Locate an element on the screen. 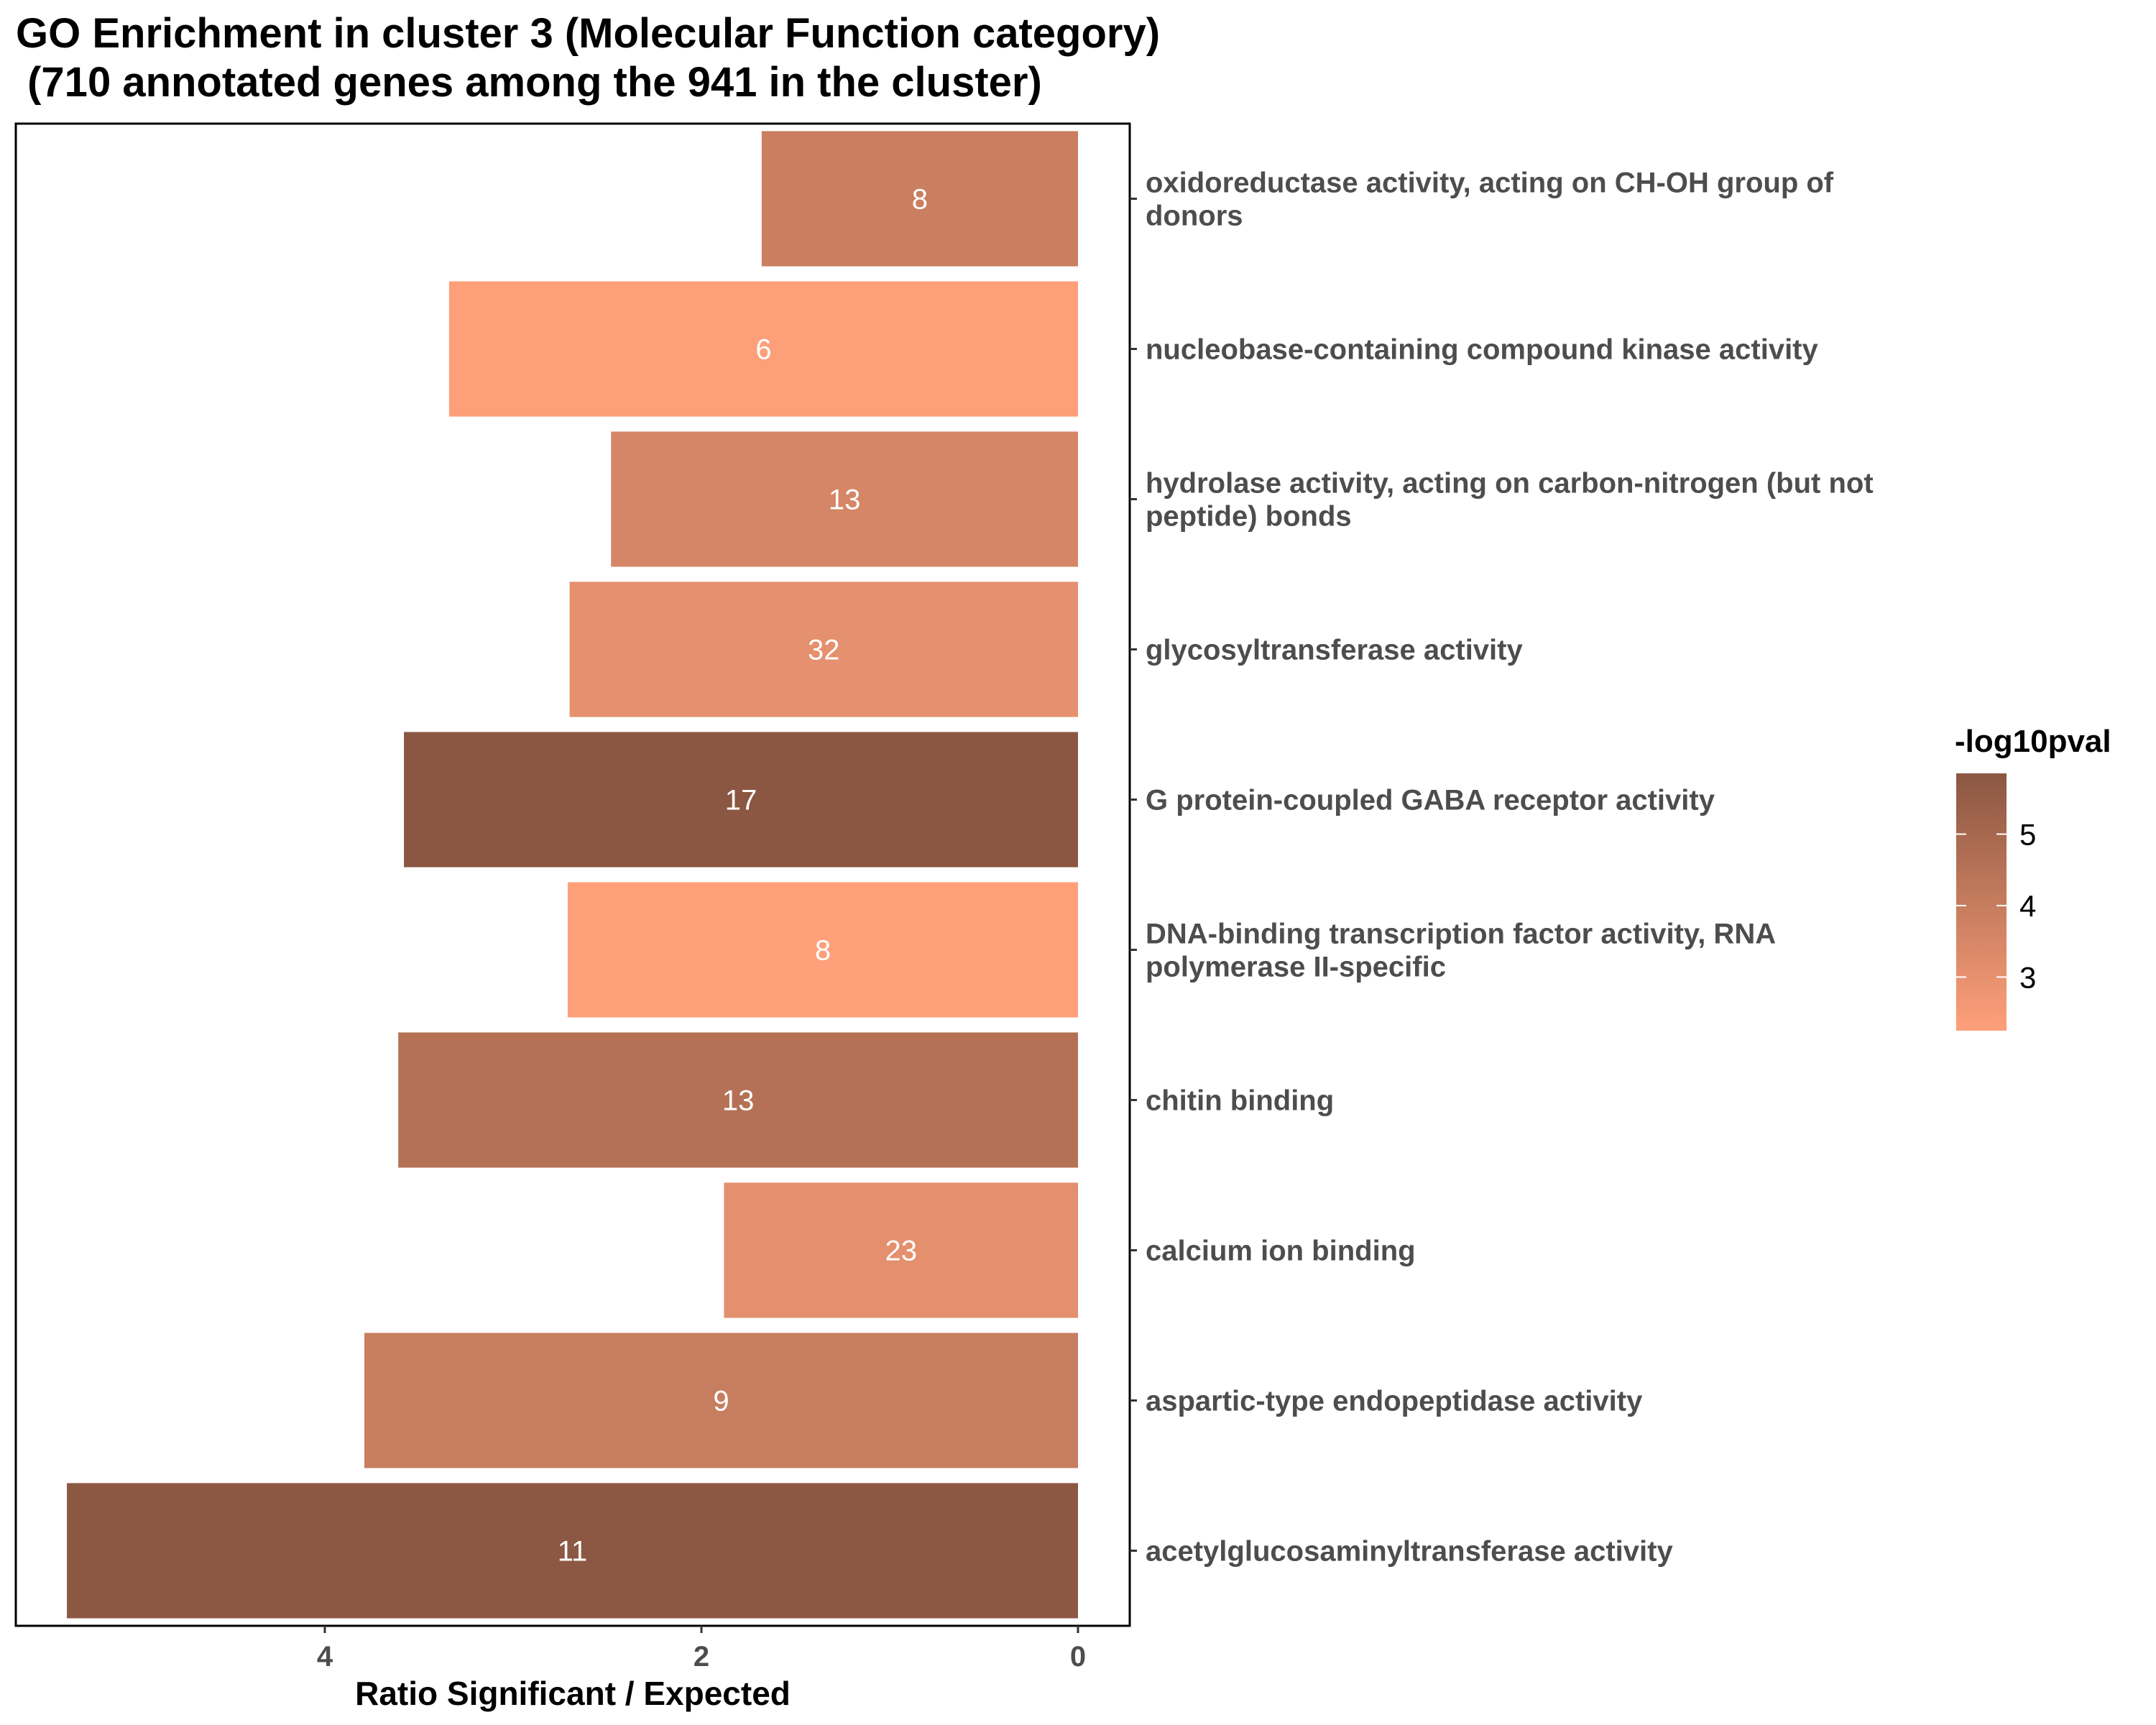 The width and height of the screenshot is (2156, 1725). bar-value-label: 23 is located at coordinates (901, 1251).